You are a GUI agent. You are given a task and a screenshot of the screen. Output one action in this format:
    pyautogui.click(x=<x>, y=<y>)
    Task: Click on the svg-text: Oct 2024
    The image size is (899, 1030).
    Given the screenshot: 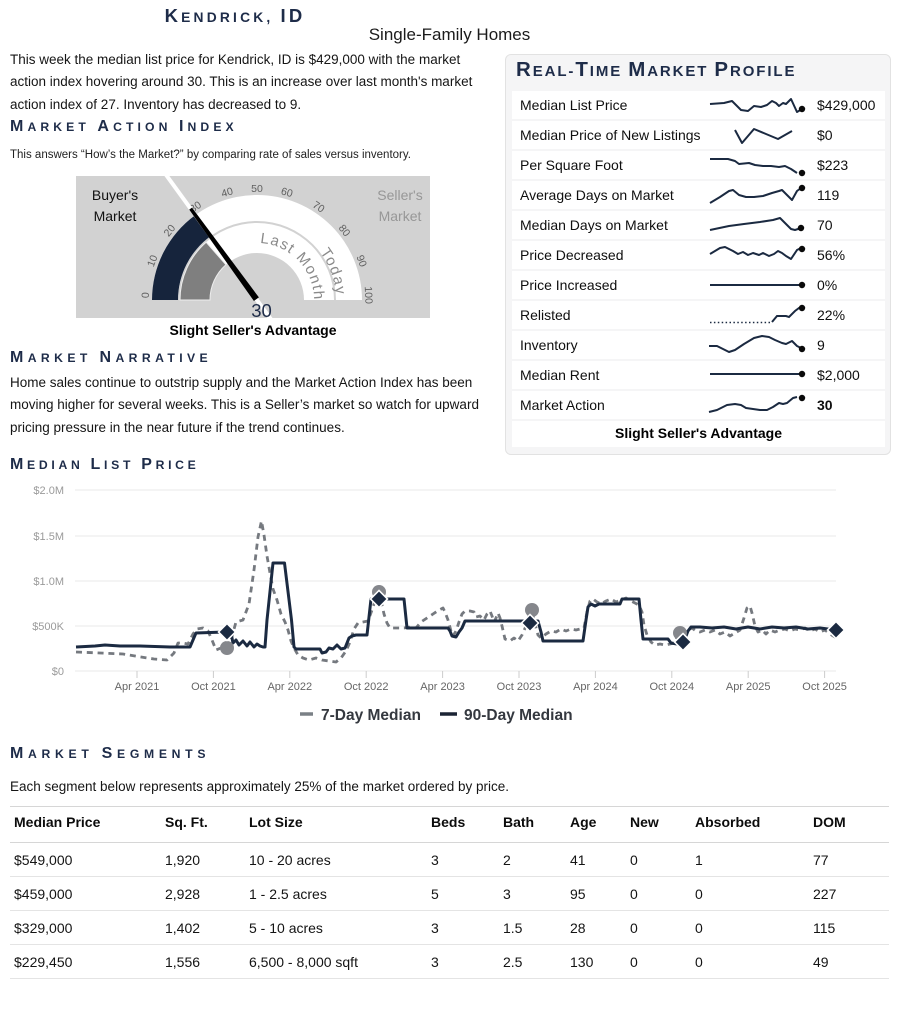 What is the action you would take?
    pyautogui.click(x=671, y=687)
    